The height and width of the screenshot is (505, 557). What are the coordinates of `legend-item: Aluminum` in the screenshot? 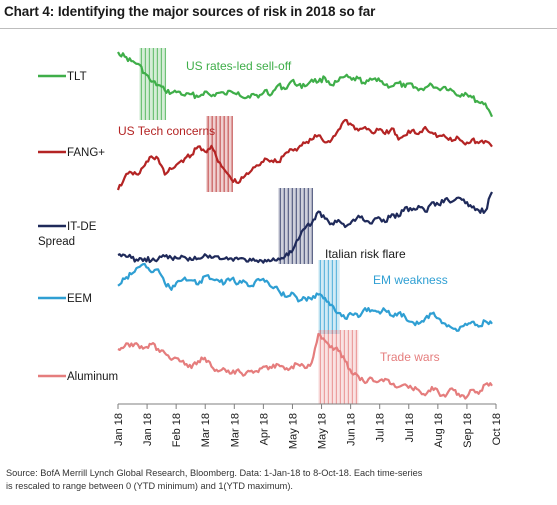 It's located at (78, 377).